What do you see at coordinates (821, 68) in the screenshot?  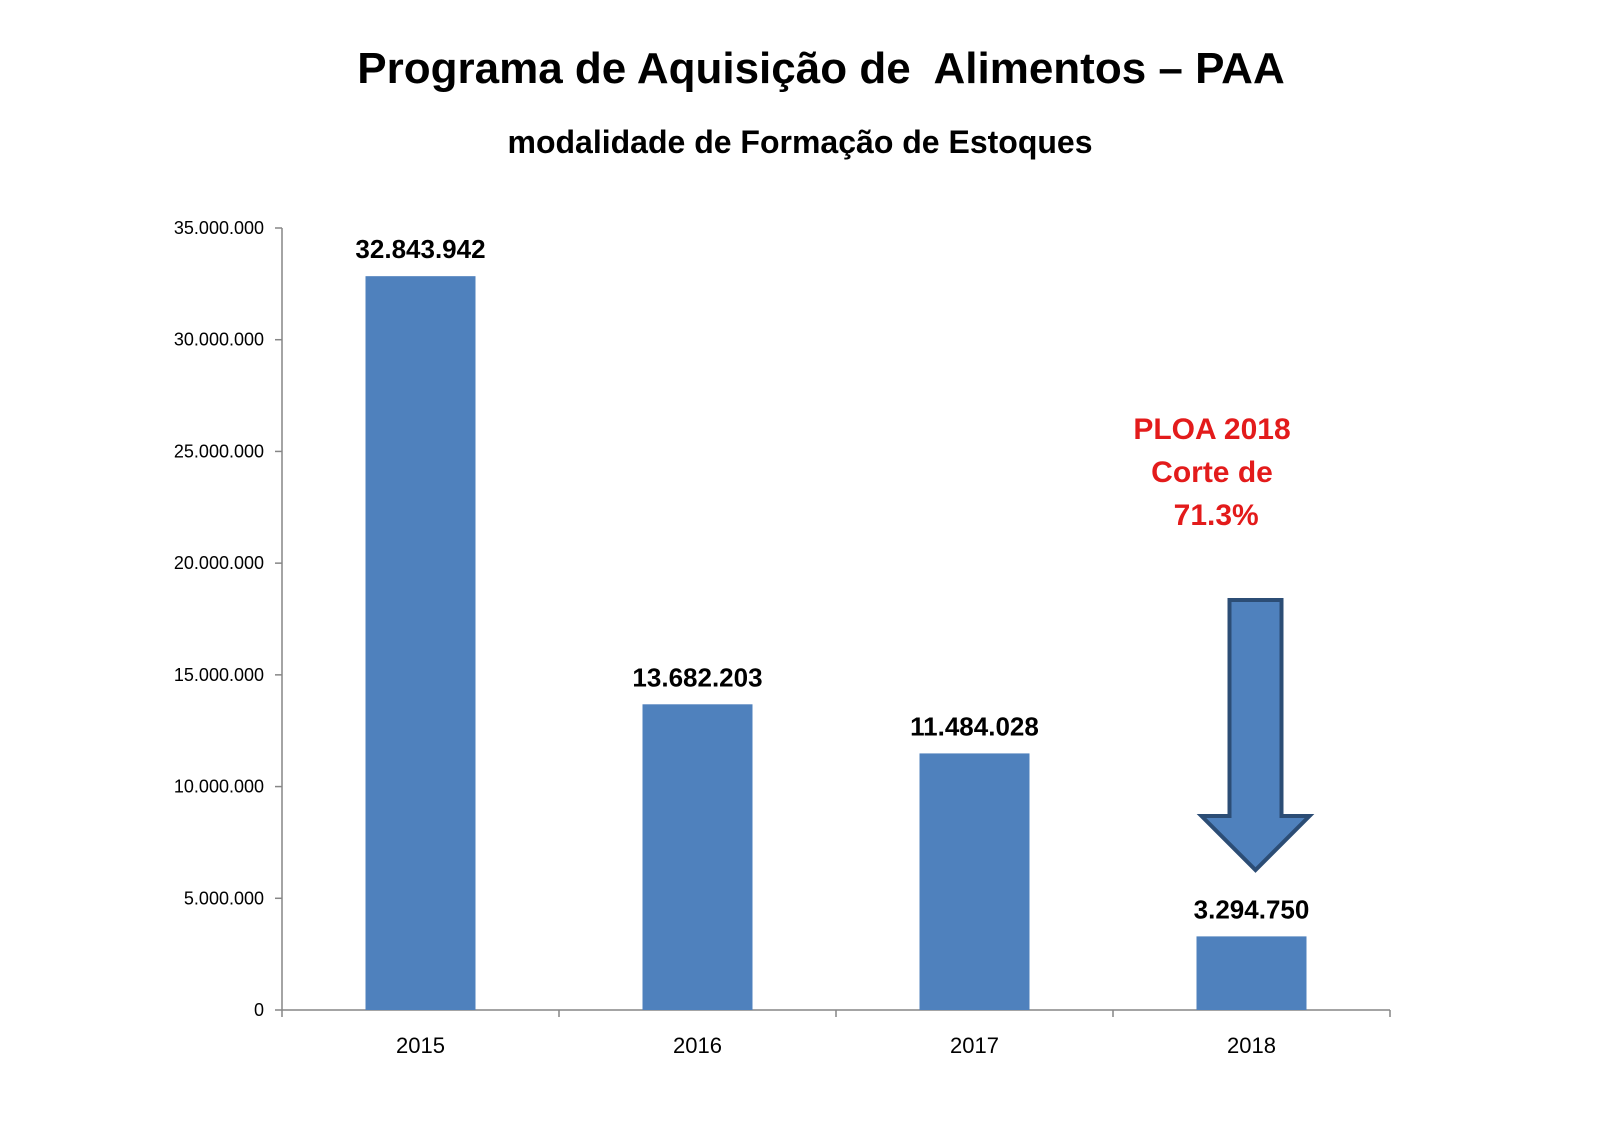 I see `chart-title: Programa de Aquisição de Alimentos – PAA` at bounding box center [821, 68].